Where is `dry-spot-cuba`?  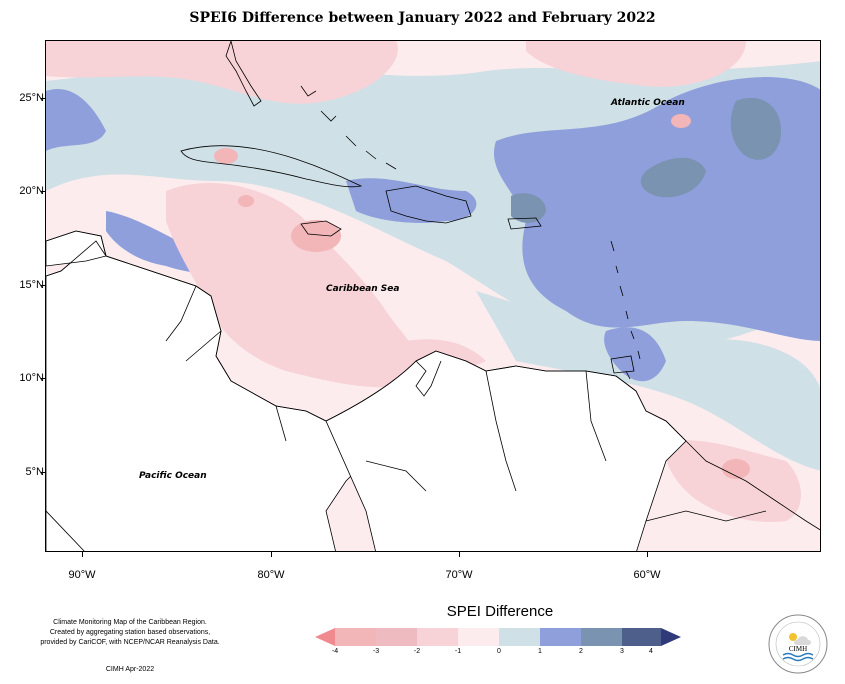 dry-spot-cuba is located at coordinates (226, 156).